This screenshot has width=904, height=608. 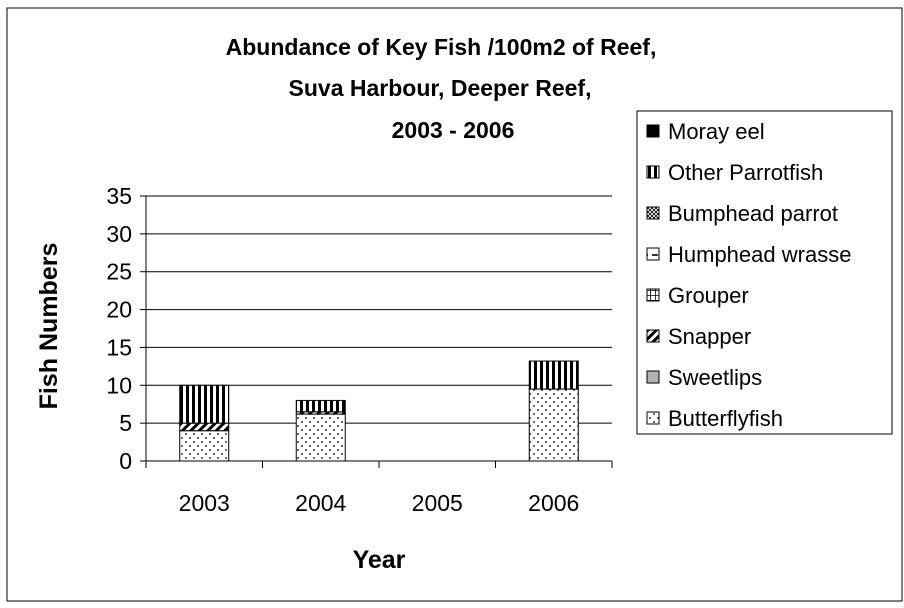 I want to click on legend-label-humphead-wrasse: Humphead wrasse, so click(x=759, y=254).